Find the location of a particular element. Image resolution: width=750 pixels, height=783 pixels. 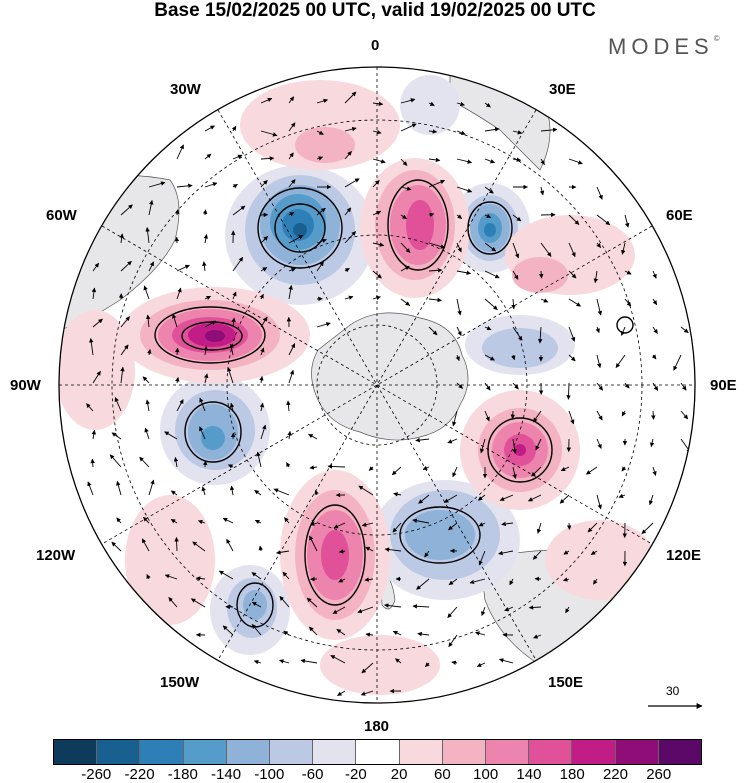

colorbar-tick-label: -260 is located at coordinates (96, 774).